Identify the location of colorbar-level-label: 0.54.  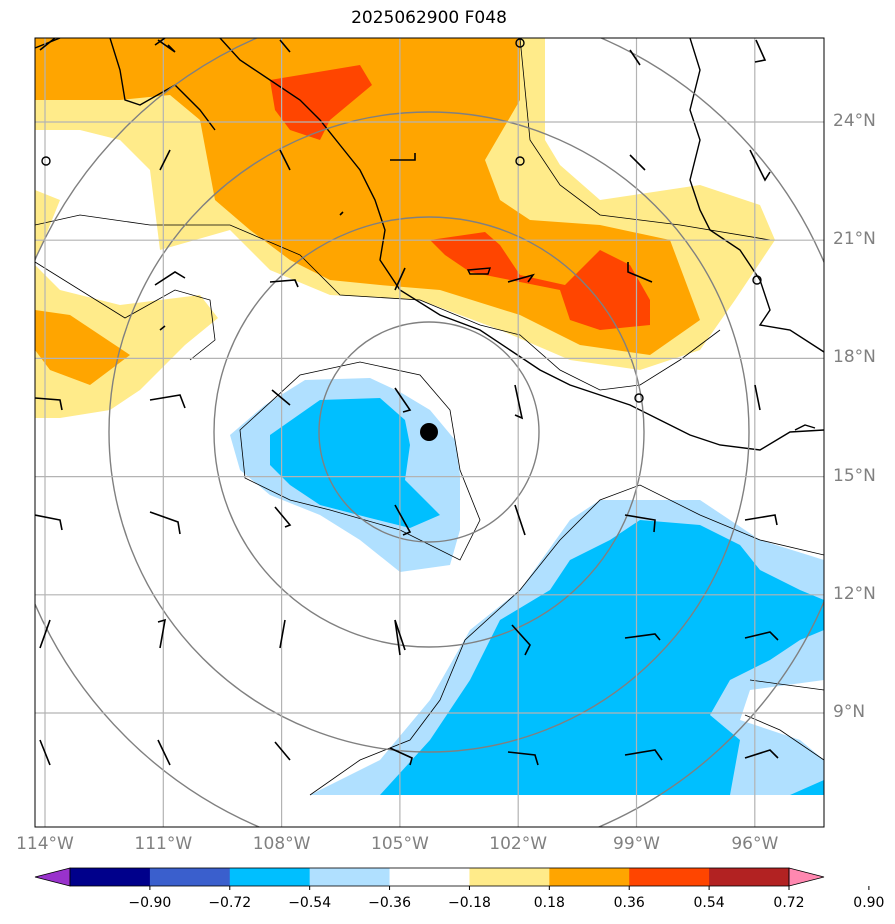
(709, 903).